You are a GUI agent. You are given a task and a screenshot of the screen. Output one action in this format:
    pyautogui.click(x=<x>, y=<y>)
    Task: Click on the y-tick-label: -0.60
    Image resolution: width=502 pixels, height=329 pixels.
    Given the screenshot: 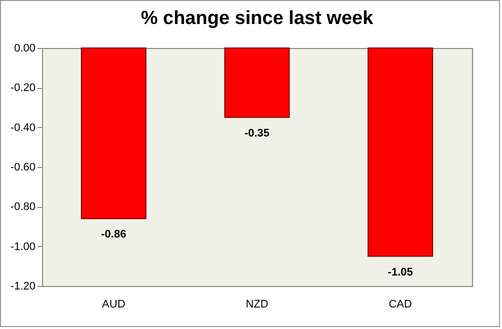 What is the action you would take?
    pyautogui.click(x=23, y=168)
    